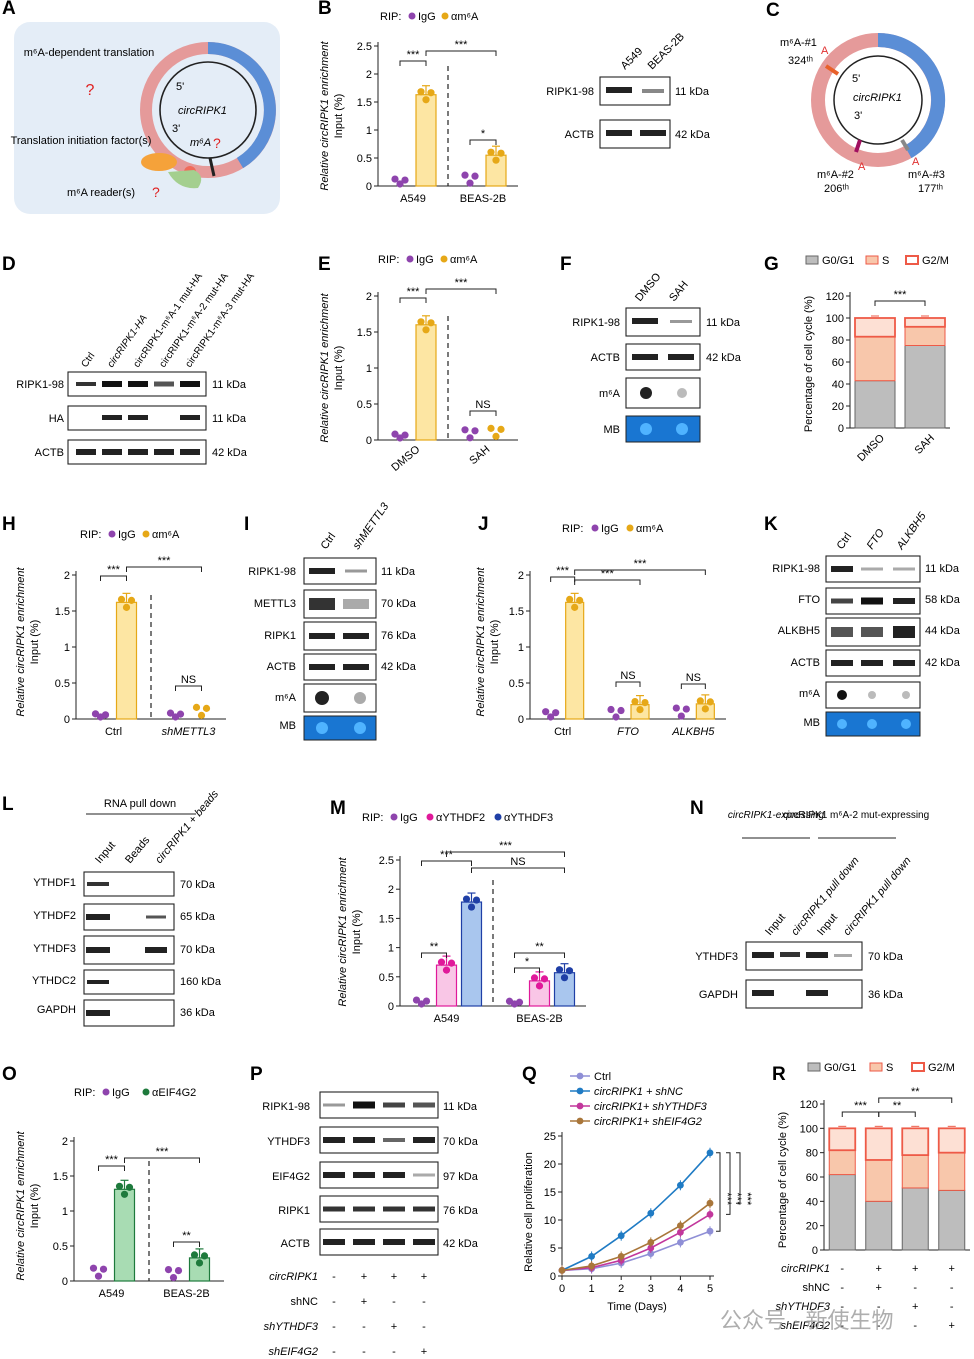  What do you see at coordinates (398, 572) in the screenshot?
I see `i-kda-1: 11 kDa` at bounding box center [398, 572].